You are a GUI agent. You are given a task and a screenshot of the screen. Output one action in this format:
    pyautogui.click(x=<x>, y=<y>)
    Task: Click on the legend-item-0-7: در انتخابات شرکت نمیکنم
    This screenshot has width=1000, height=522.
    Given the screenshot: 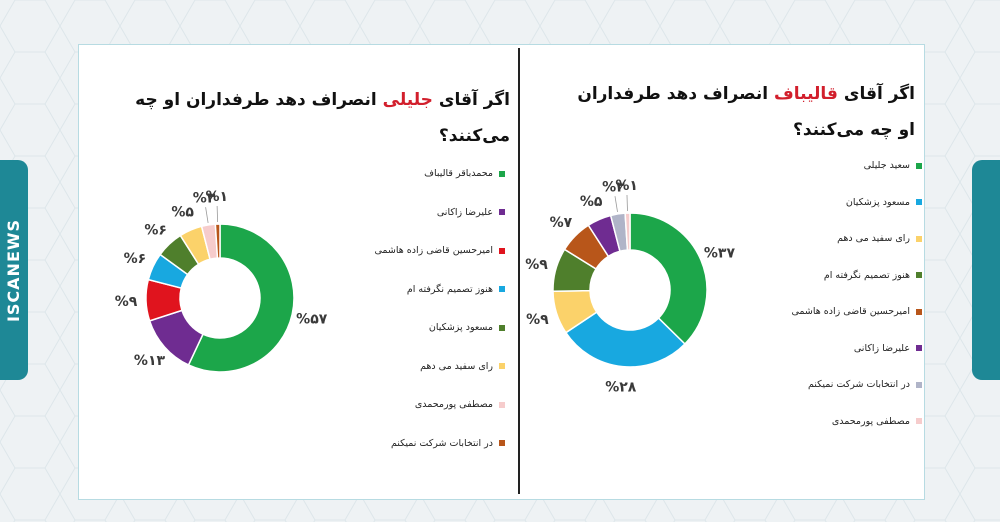 What is the action you would take?
    pyautogui.click(x=448, y=443)
    